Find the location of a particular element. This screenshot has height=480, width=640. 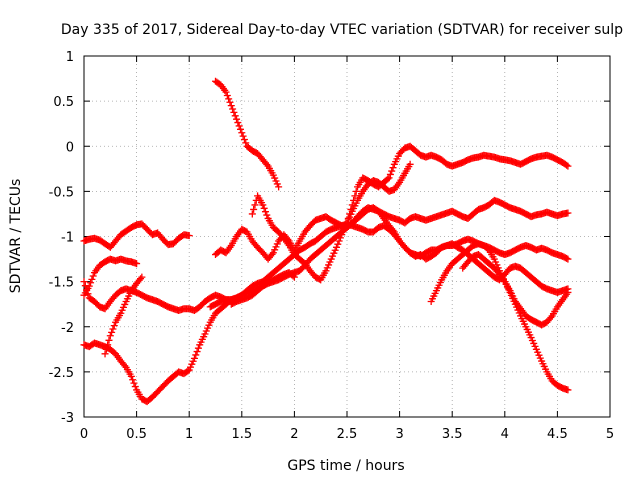

x-tick-label: 0.5 is located at coordinates (136, 434).